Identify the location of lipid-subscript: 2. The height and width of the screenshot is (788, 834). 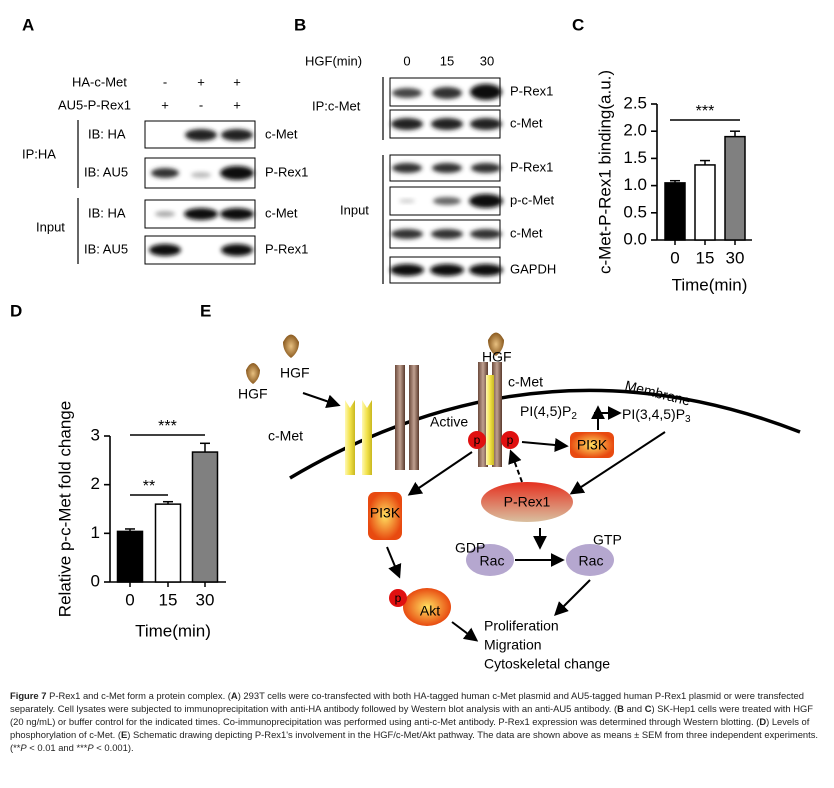
(574, 416).